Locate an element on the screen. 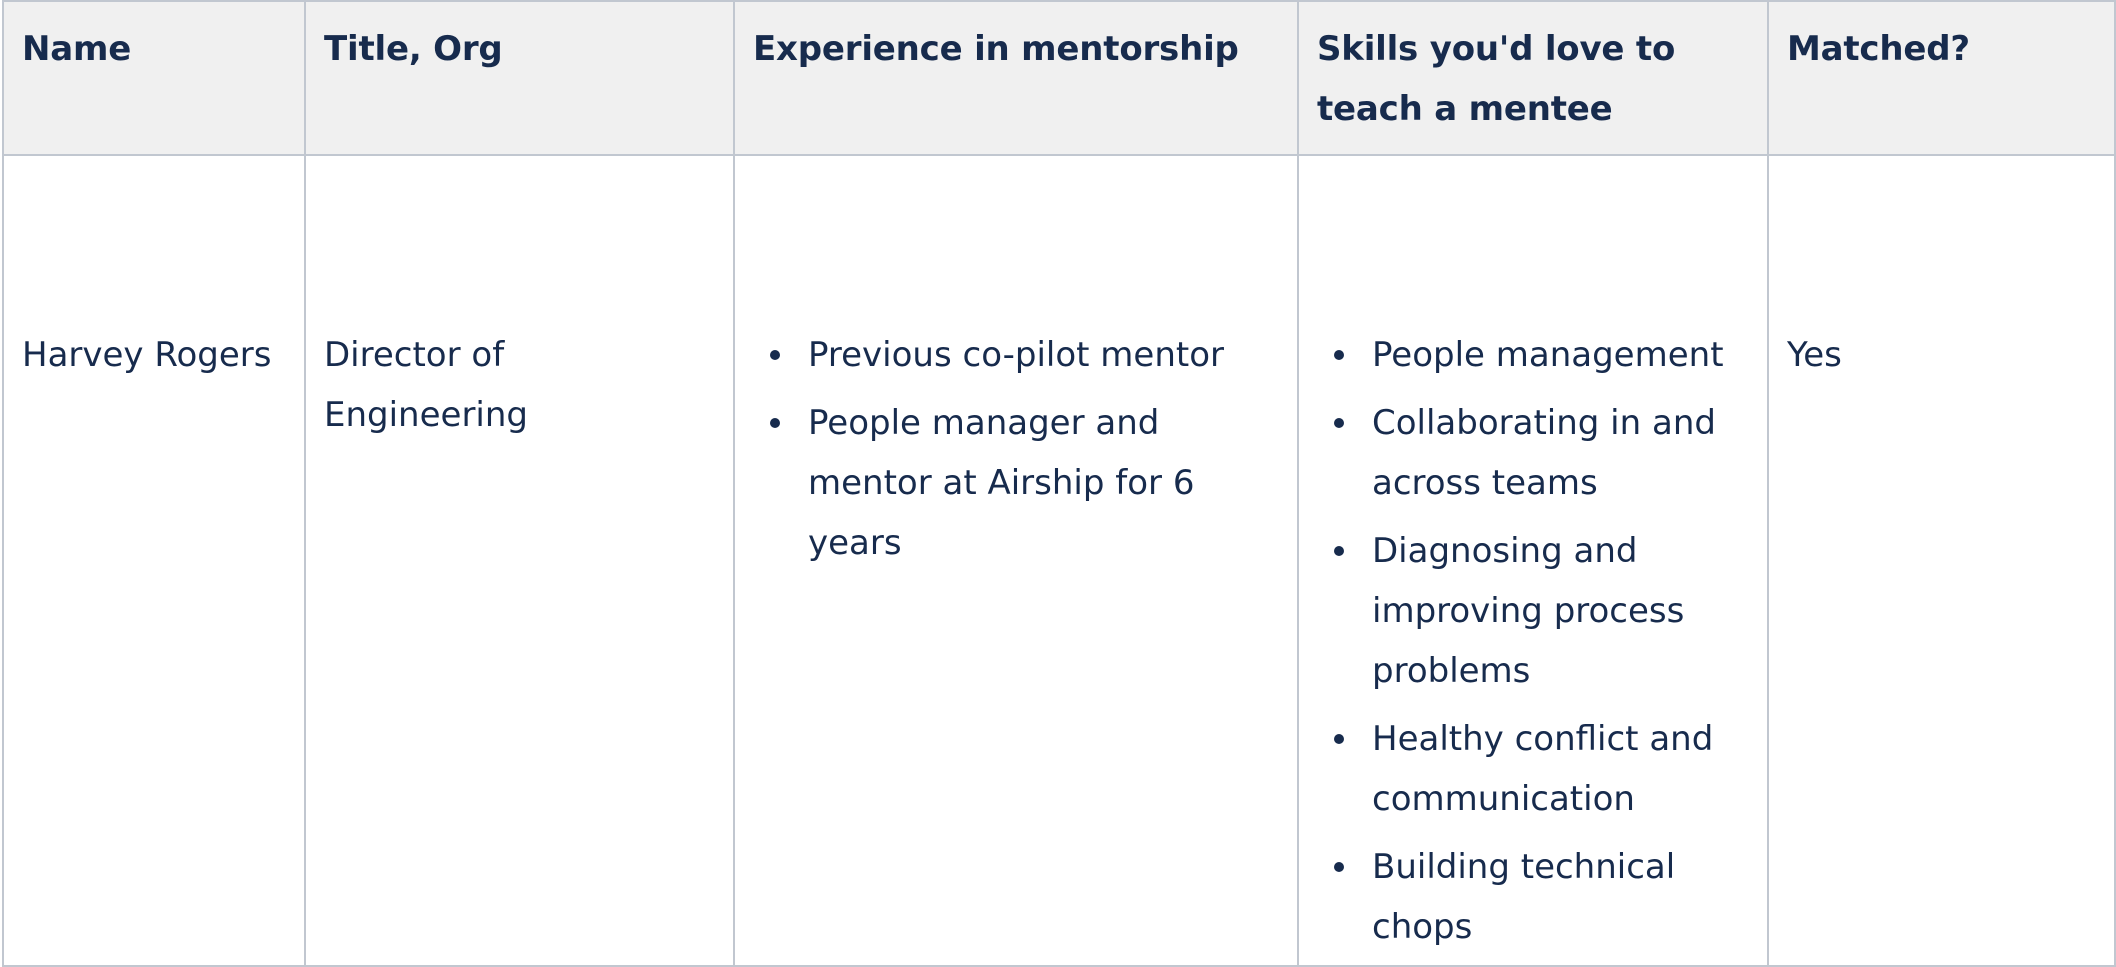 This screenshot has height=967, width=2116. header-matched: Matched? is located at coordinates (1941, 78).